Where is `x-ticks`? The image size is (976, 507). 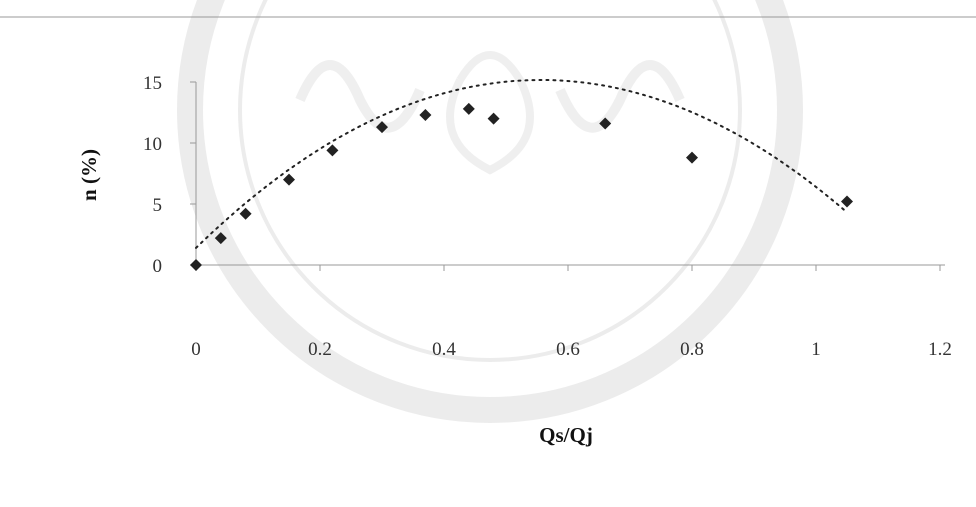 x-ticks is located at coordinates (568, 268).